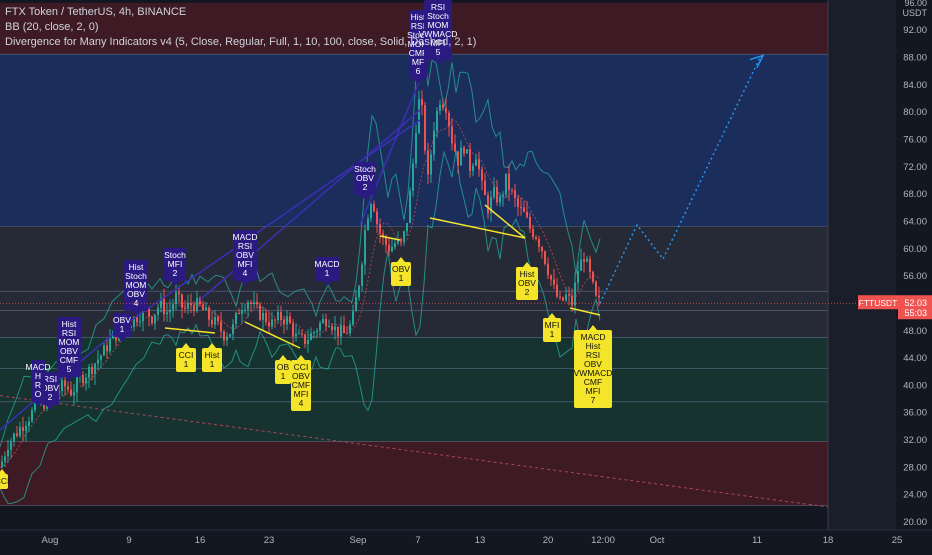 The image size is (932, 555). What do you see at coordinates (592, 337) in the screenshot?
I see `label-text: MACD` at bounding box center [592, 337].